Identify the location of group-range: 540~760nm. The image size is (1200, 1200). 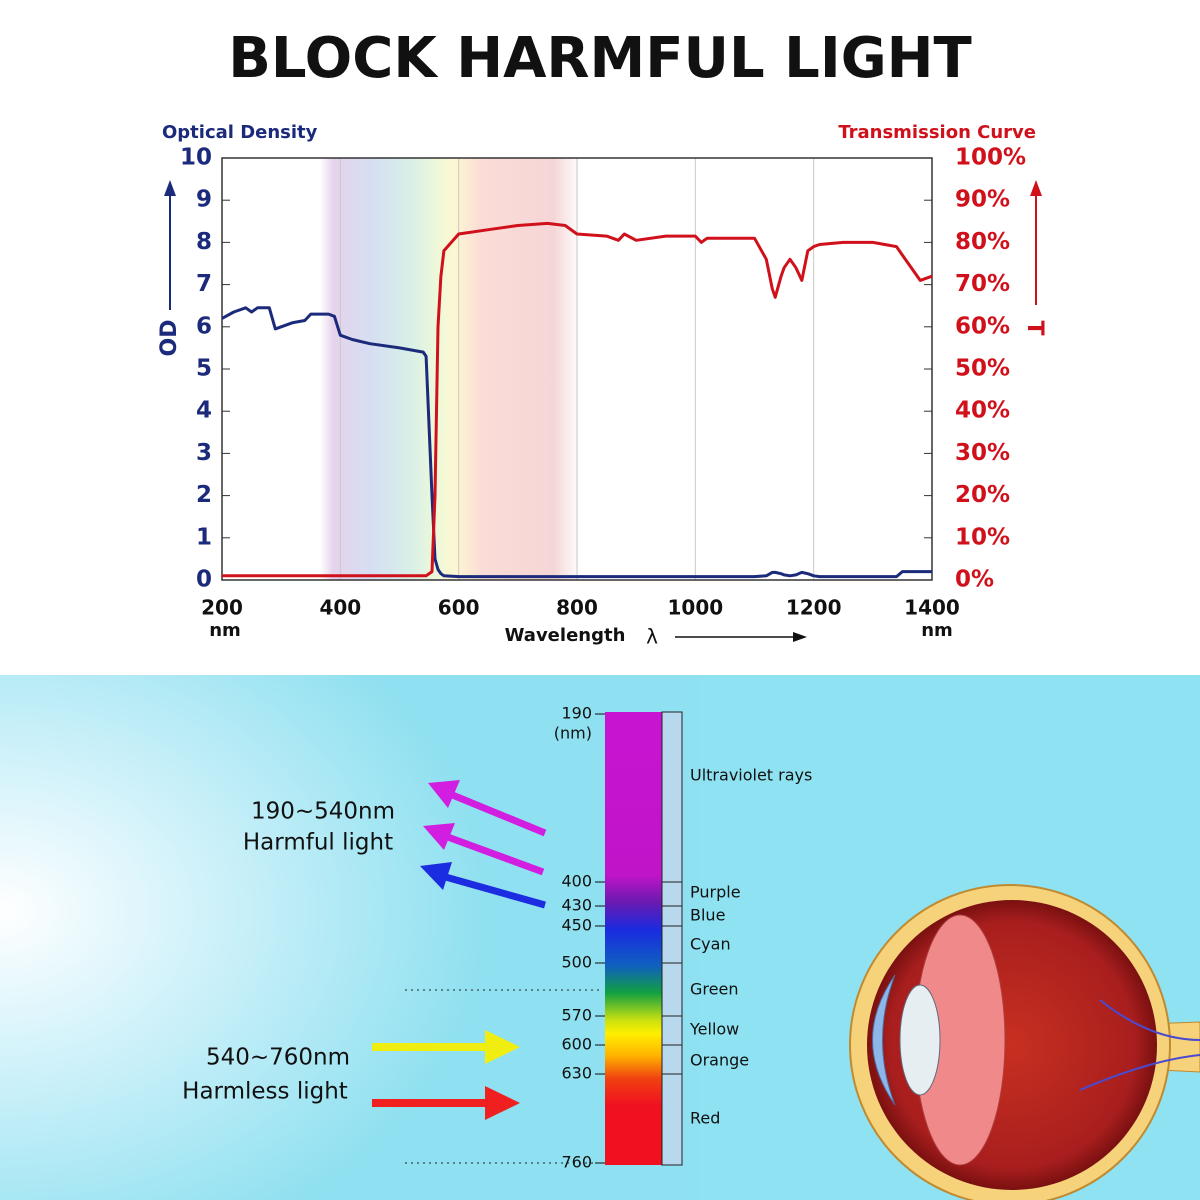
(278, 1058).